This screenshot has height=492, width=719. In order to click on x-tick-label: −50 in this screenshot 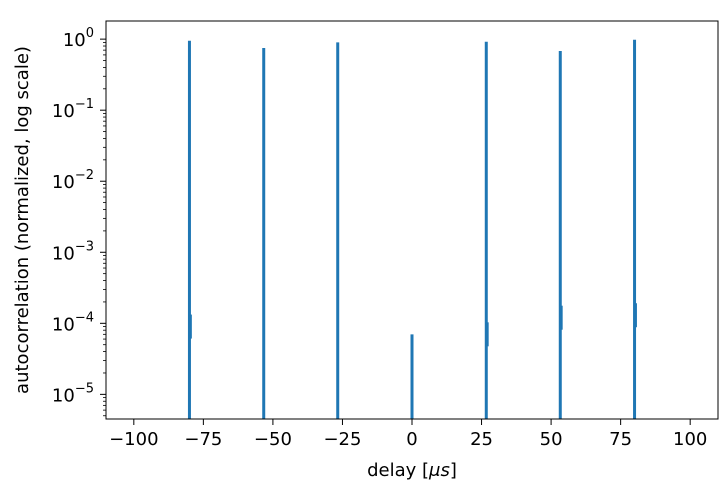, I will do `click(273, 439)`.